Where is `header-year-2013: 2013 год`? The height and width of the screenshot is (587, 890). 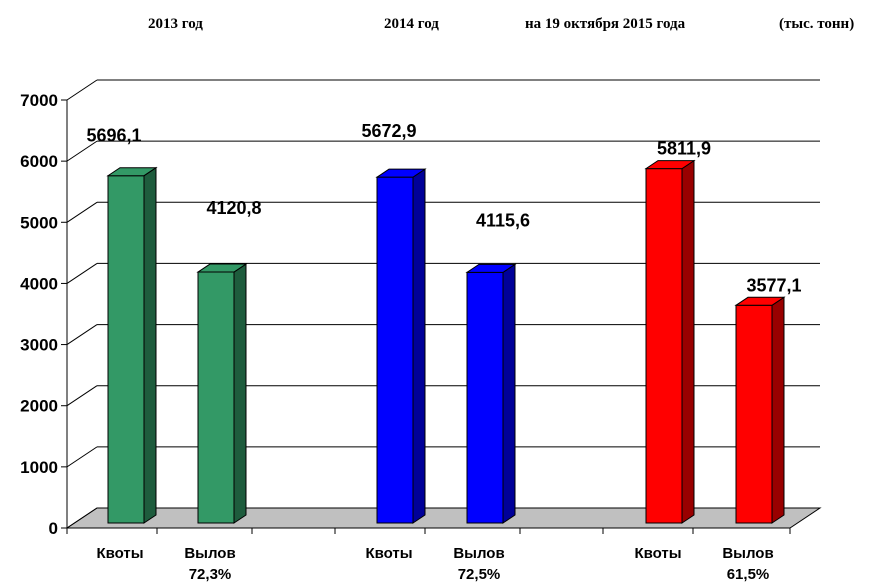
header-year-2013: 2013 год is located at coordinates (175, 24).